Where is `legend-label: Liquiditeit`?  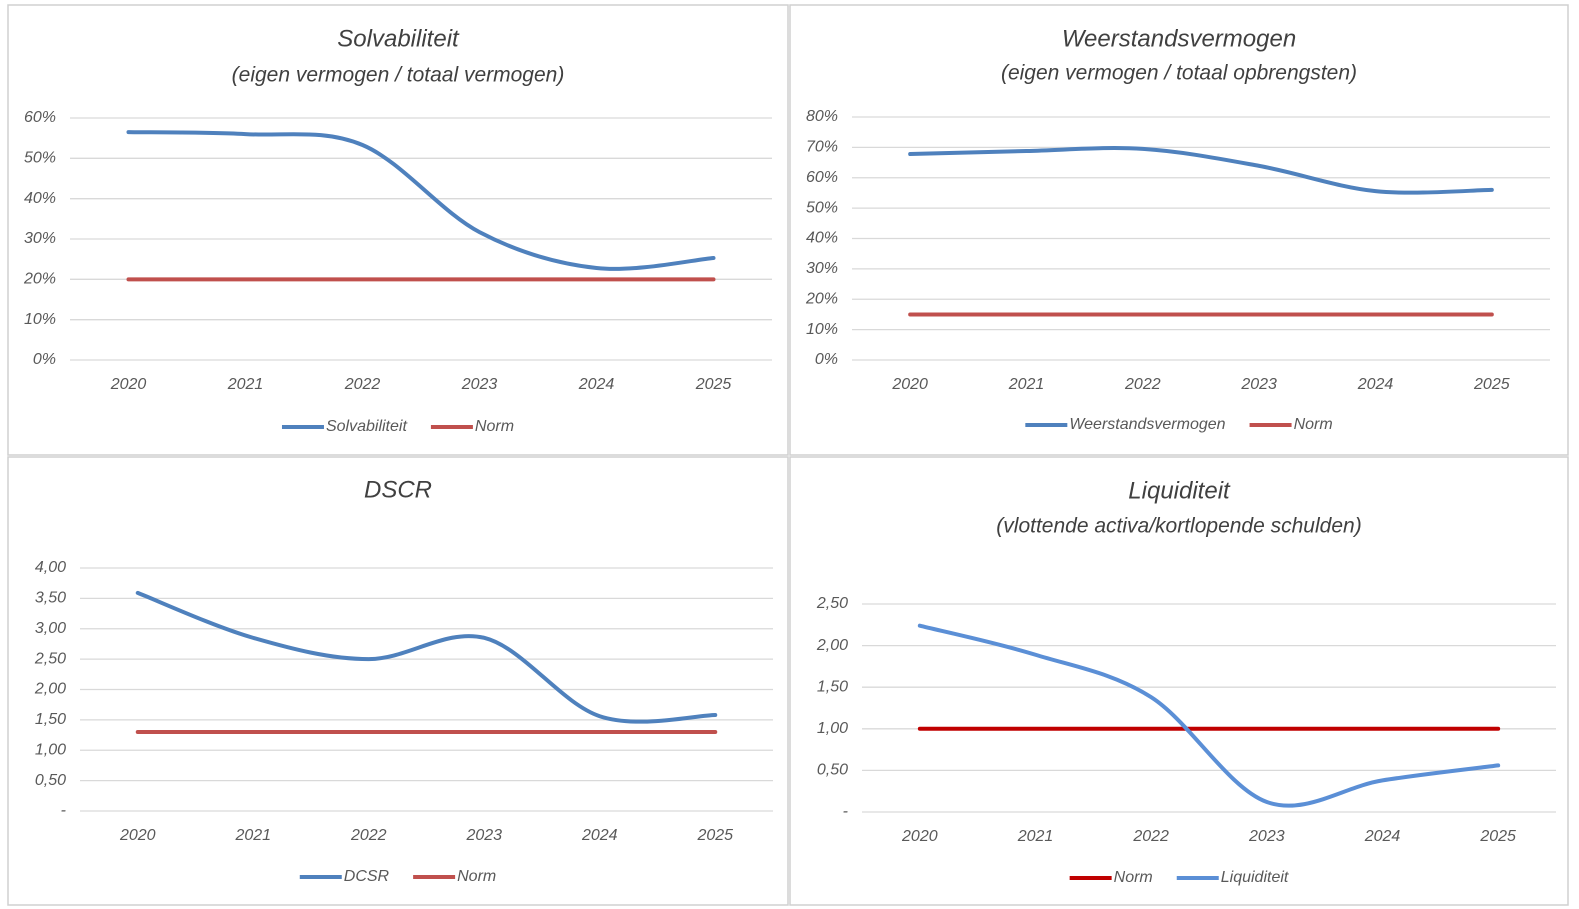 legend-label: Liquiditeit is located at coordinates (1255, 877).